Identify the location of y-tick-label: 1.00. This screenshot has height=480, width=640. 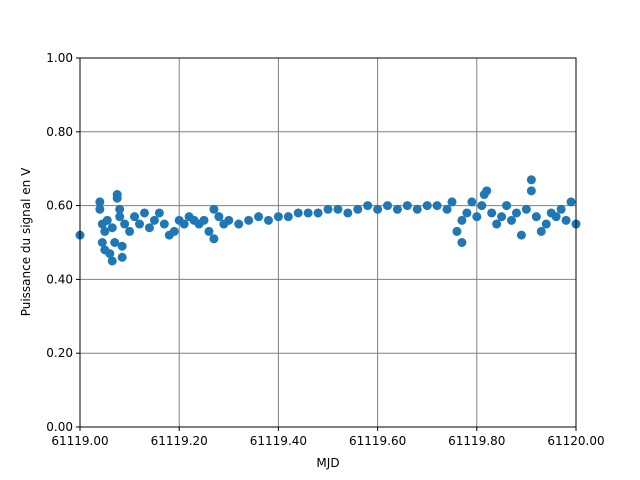
(59, 58).